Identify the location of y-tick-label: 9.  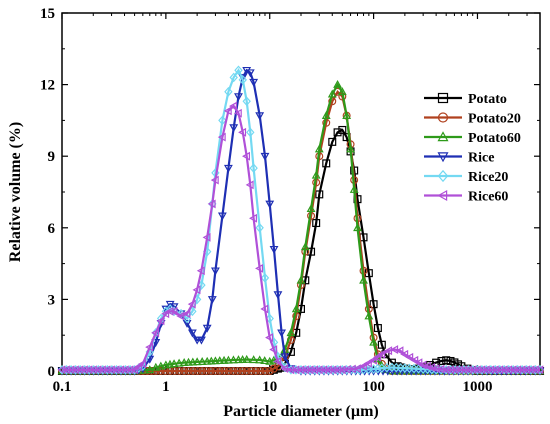
(52, 157).